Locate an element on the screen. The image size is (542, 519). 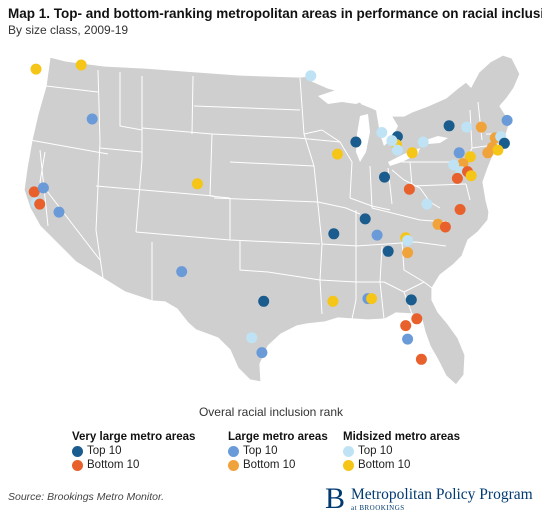
legend-caption: Overal racial inclusion rank is located at coordinates (271, 412).